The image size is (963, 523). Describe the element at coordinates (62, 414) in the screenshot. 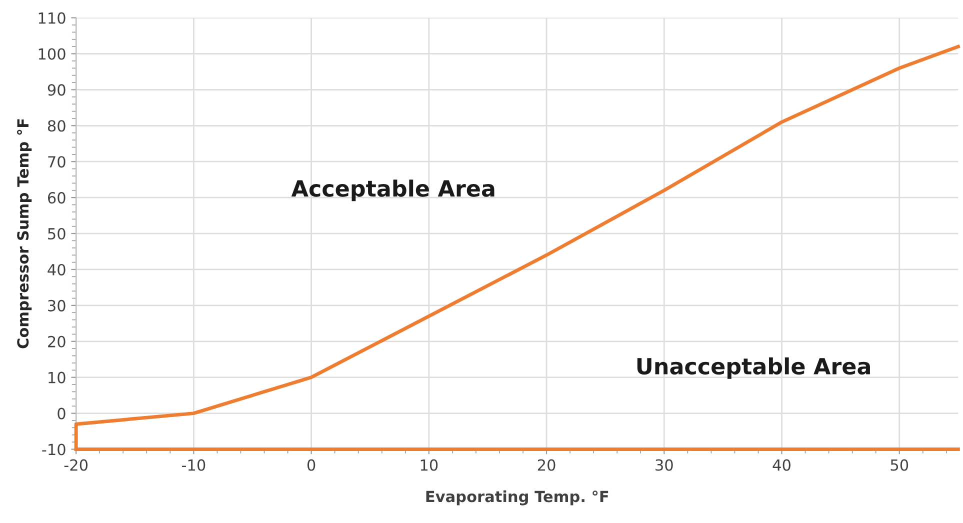

I see `y-tick-label: 0` at that location.